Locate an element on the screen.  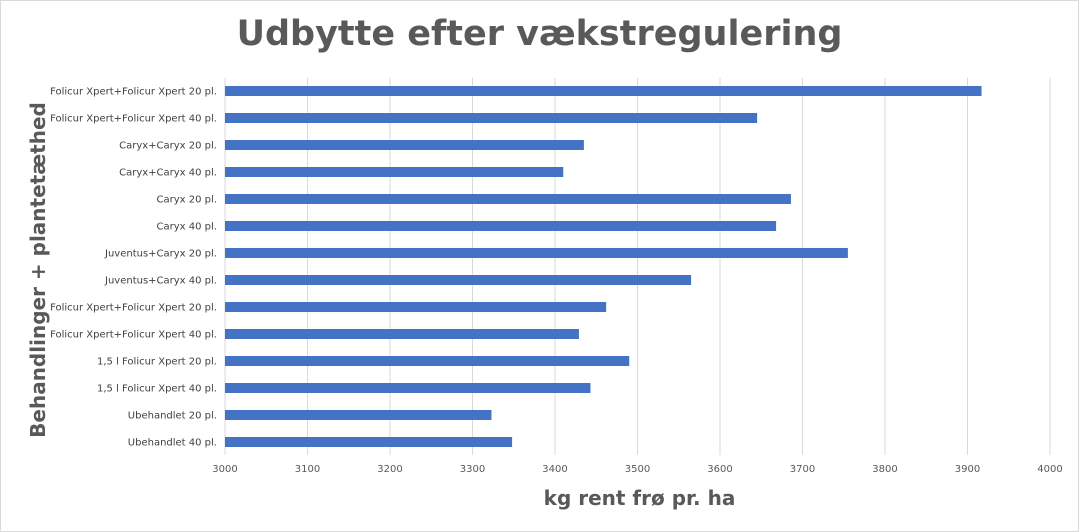
category-label: Ubehandlet 40 pl. is located at coordinates (172, 443).